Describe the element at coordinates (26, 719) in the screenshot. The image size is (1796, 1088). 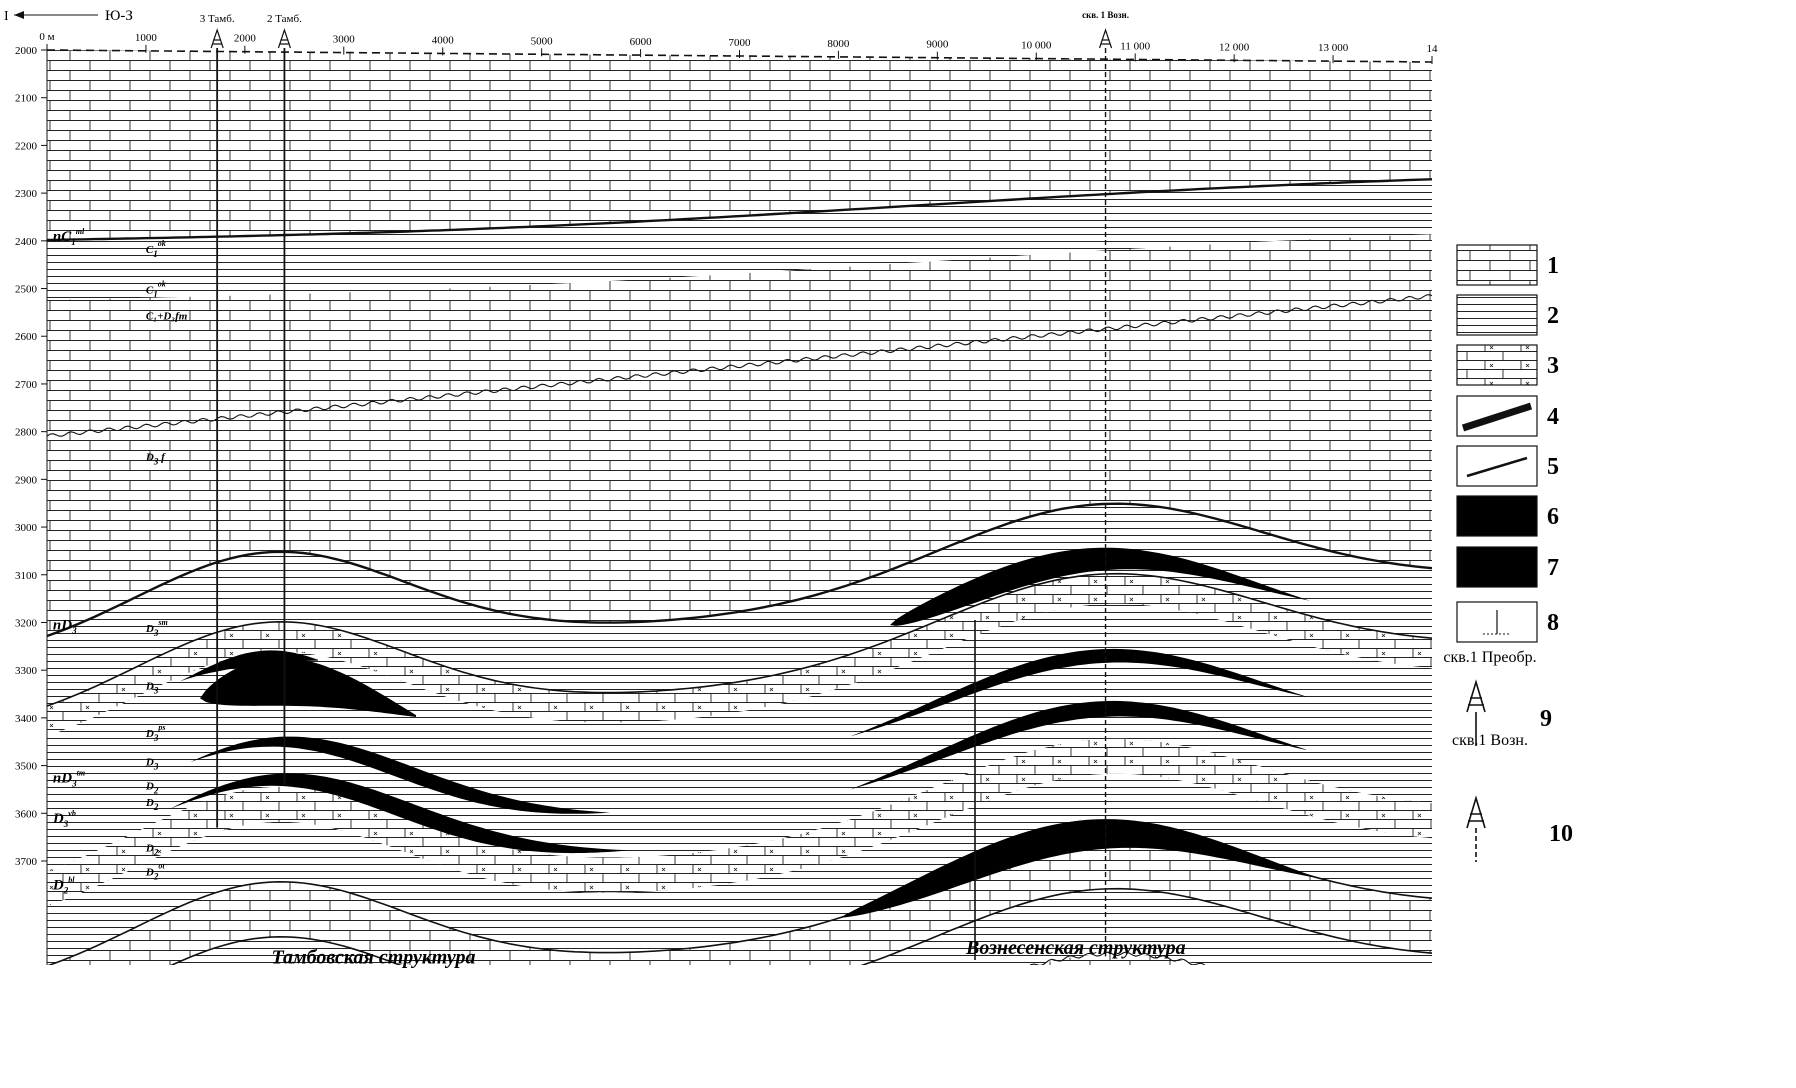
I see `depth-tick-label: 3400` at that location.